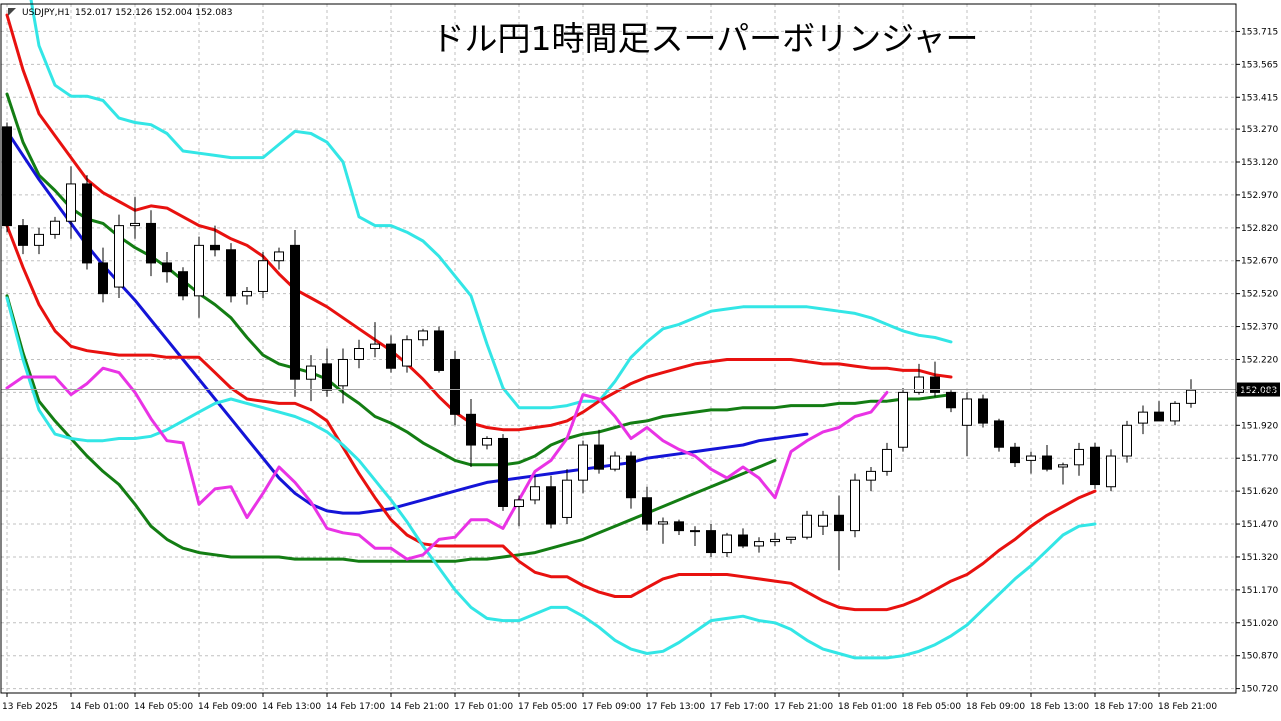 The image size is (1281, 721). What do you see at coordinates (1259, 262) in the screenshot?
I see `y-tick-label: 152.670` at bounding box center [1259, 262].